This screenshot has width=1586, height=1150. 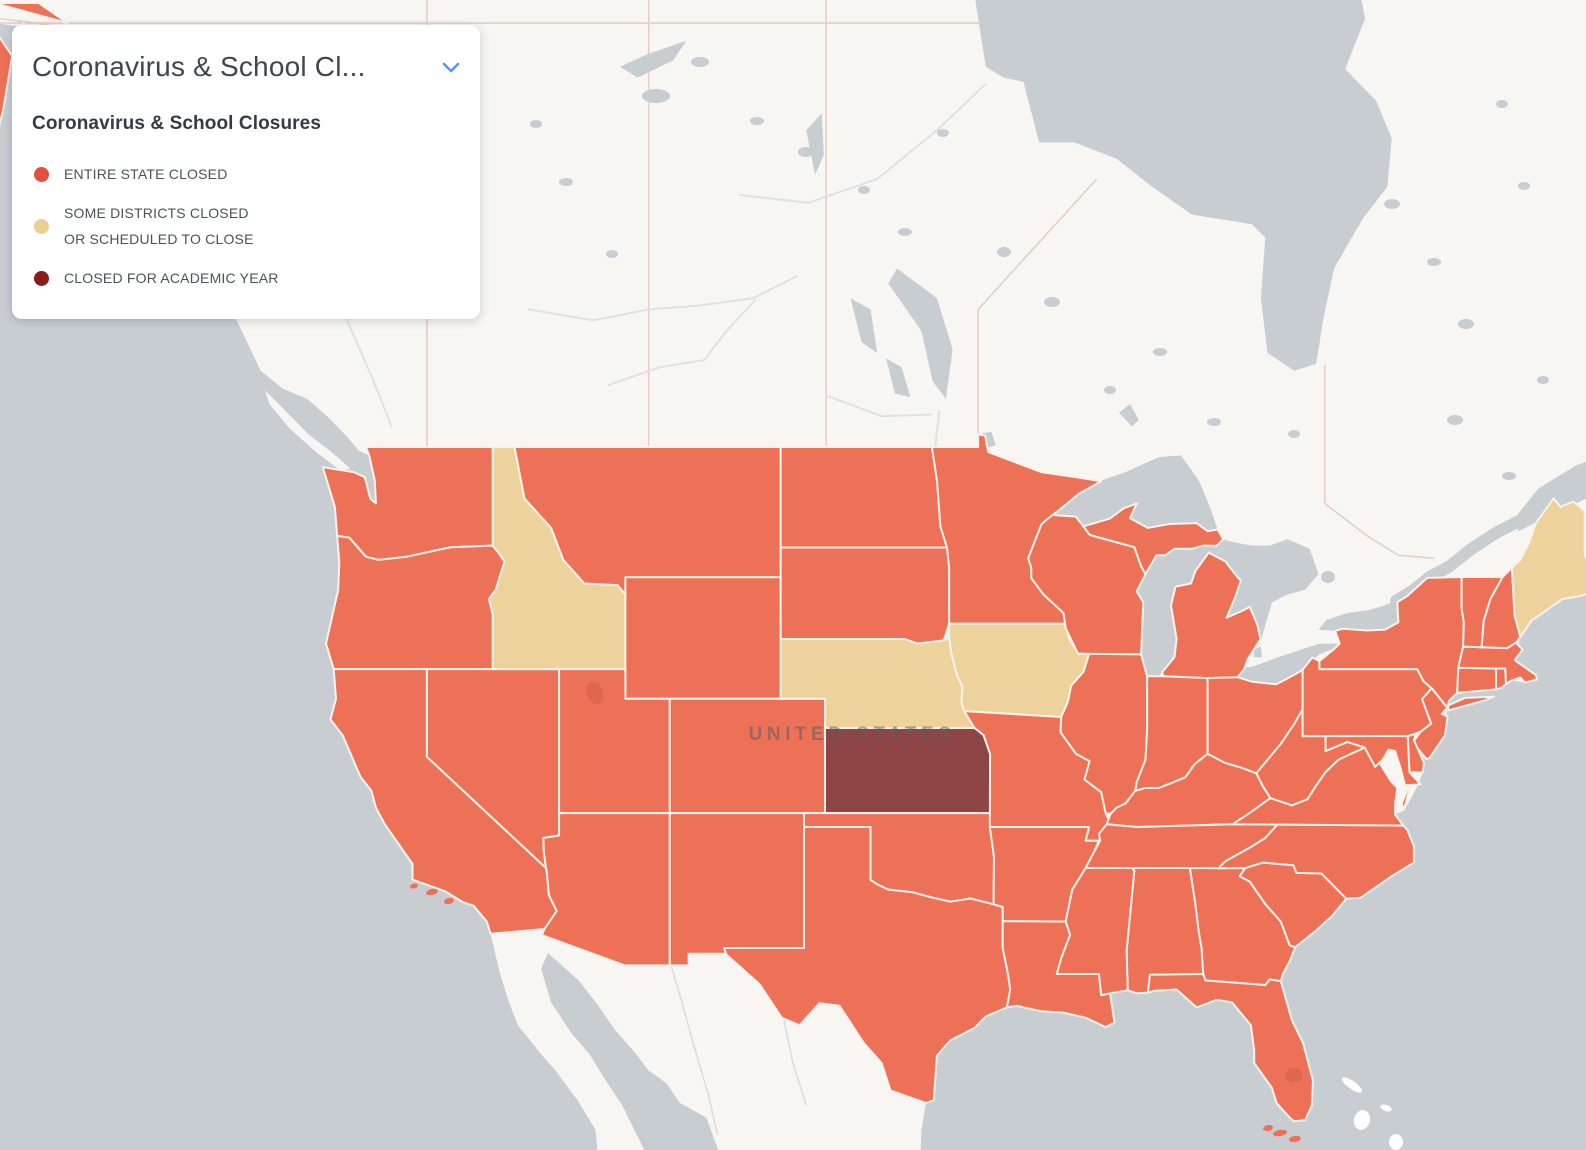 I want to click on state-WY, so click(x=703, y=638).